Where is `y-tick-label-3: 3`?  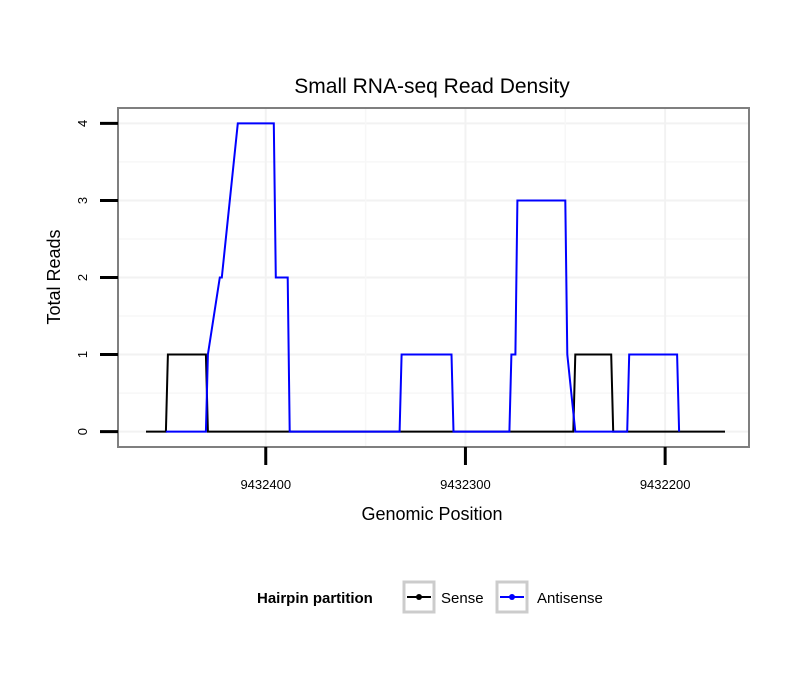 y-tick-label-3: 3 is located at coordinates (82, 200).